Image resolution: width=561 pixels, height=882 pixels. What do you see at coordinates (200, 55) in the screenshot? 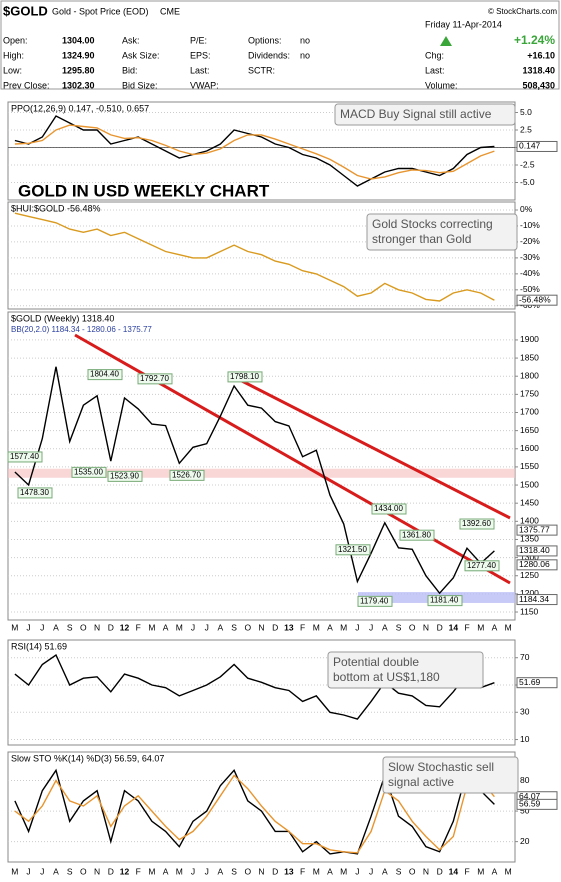
I see `field-label: EPS:` at bounding box center [200, 55].